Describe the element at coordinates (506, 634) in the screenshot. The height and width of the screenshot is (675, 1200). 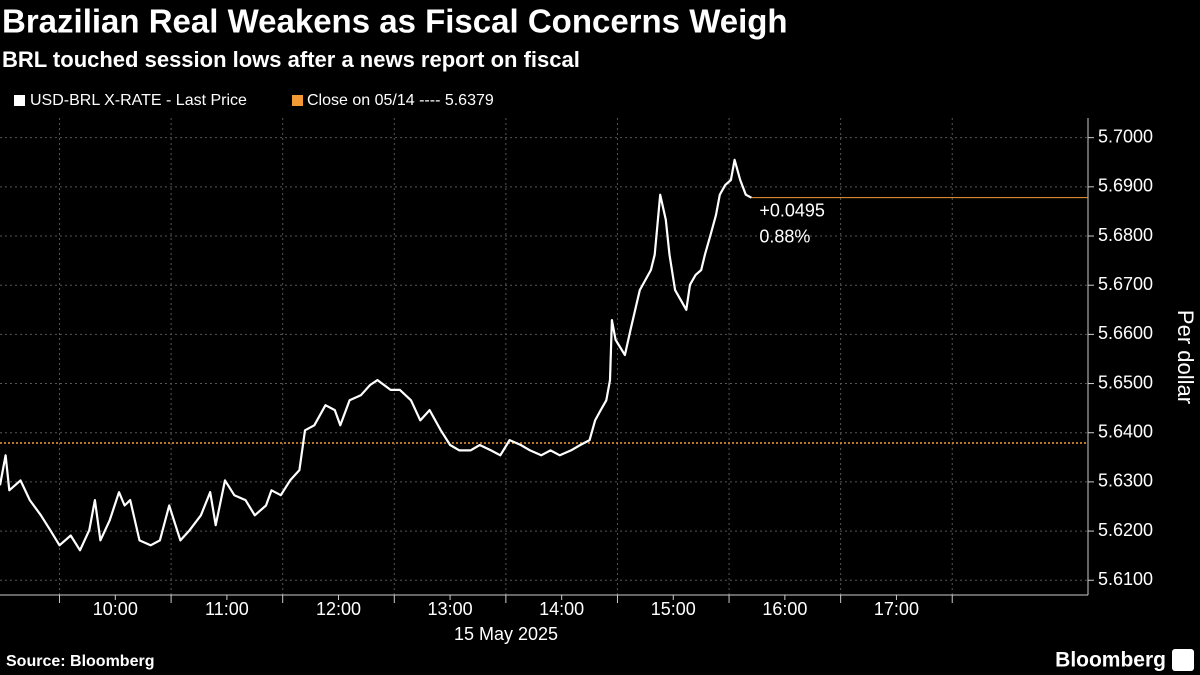
I see `date-label: 15 May 2025` at that location.